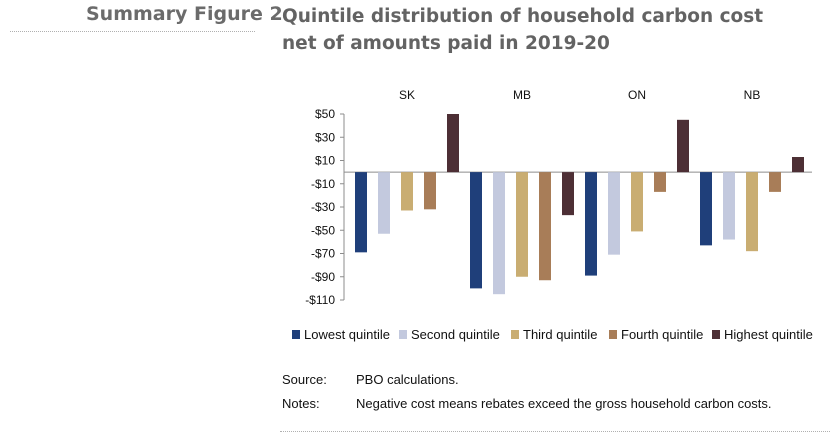  I want to click on bar-sk-fourth-quintile, so click(430, 191).